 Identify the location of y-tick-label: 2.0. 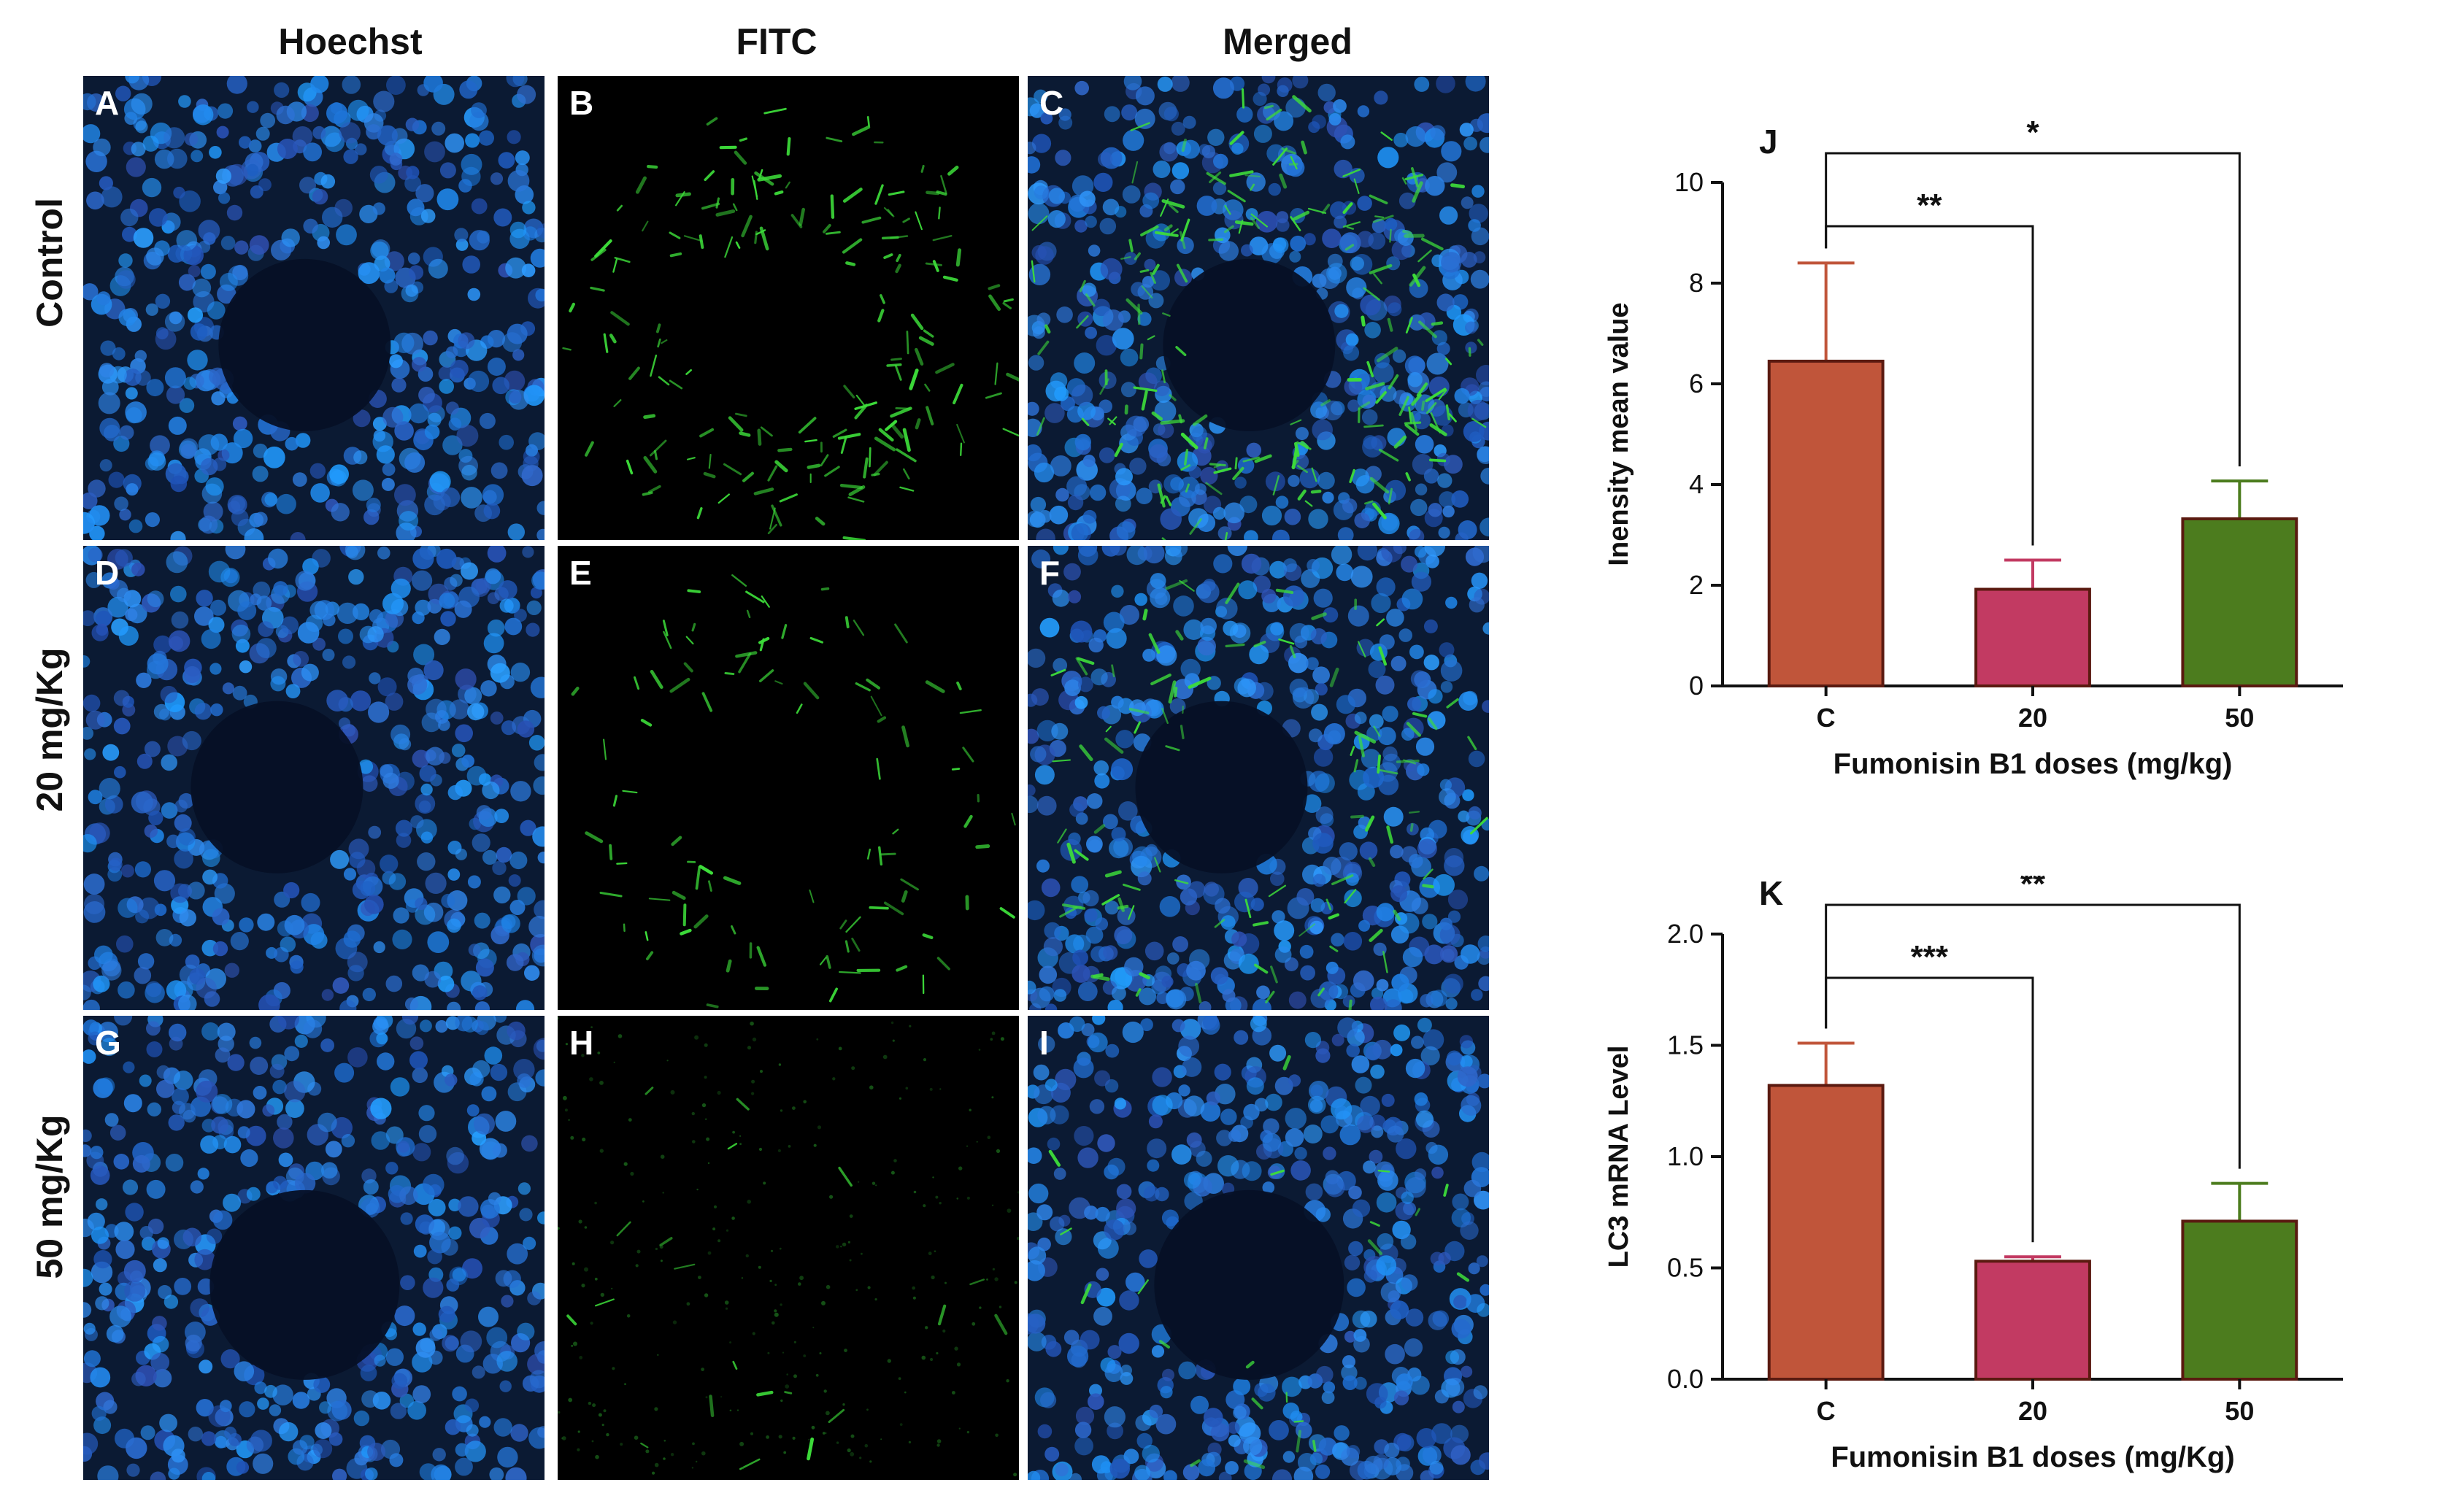
(1685, 934).